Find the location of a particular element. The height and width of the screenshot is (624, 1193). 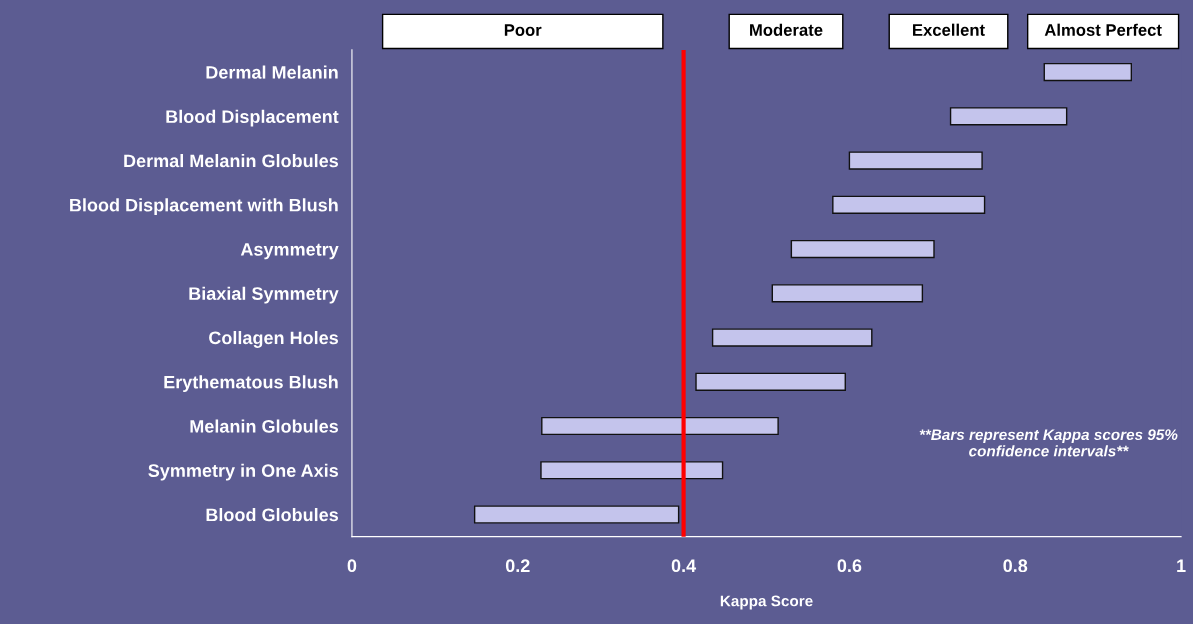

x-tick-label: 0.4 is located at coordinates (684, 566).